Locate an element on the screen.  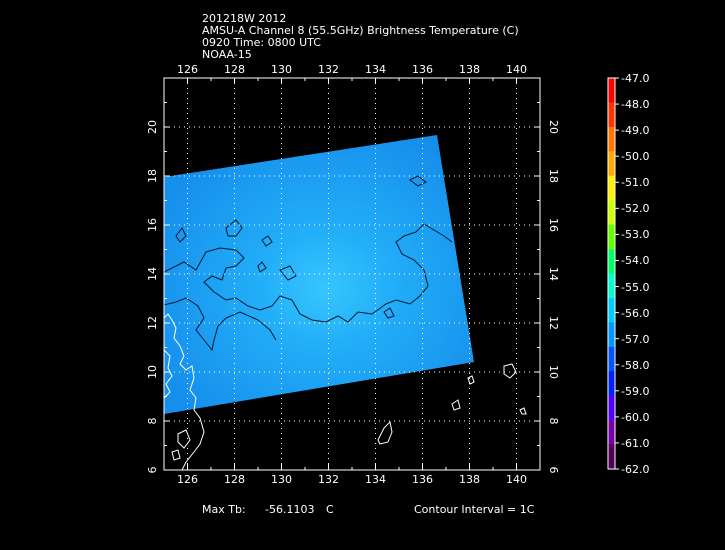
lat-label-right: 8 is located at coordinates (553, 421).